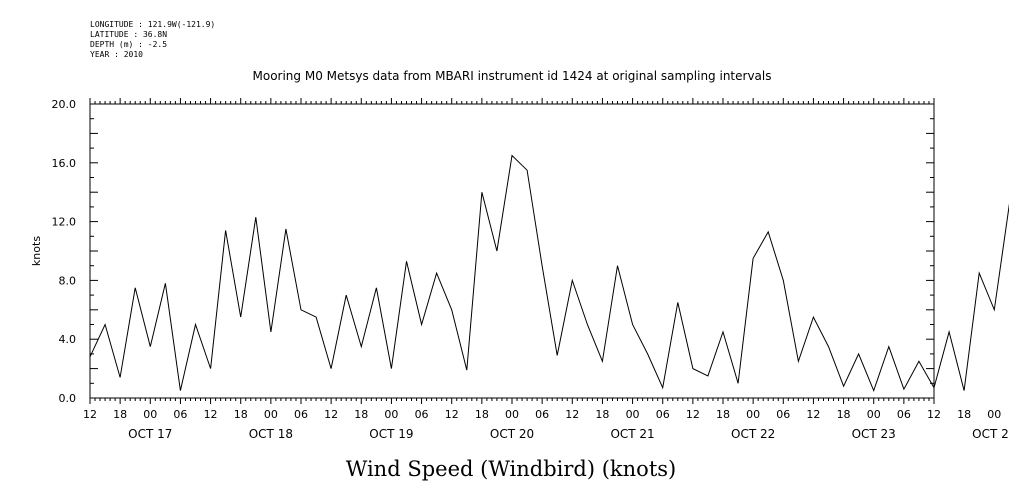  What do you see at coordinates (990, 434) in the screenshot?
I see `x-date-label: OCT 24` at bounding box center [990, 434].